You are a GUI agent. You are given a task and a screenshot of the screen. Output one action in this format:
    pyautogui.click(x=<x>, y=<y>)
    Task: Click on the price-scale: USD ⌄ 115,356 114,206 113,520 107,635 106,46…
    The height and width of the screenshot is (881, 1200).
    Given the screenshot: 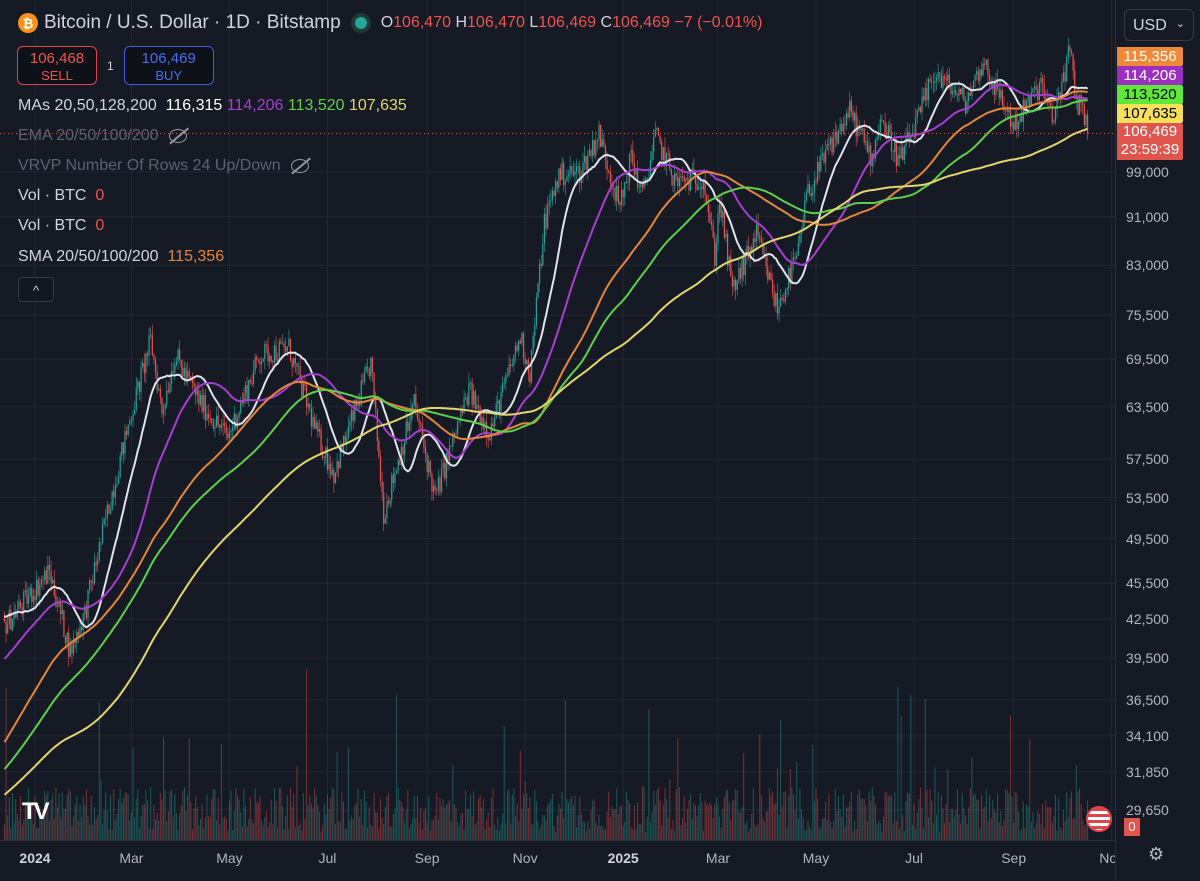 What is the action you would take?
    pyautogui.click(x=1157, y=440)
    